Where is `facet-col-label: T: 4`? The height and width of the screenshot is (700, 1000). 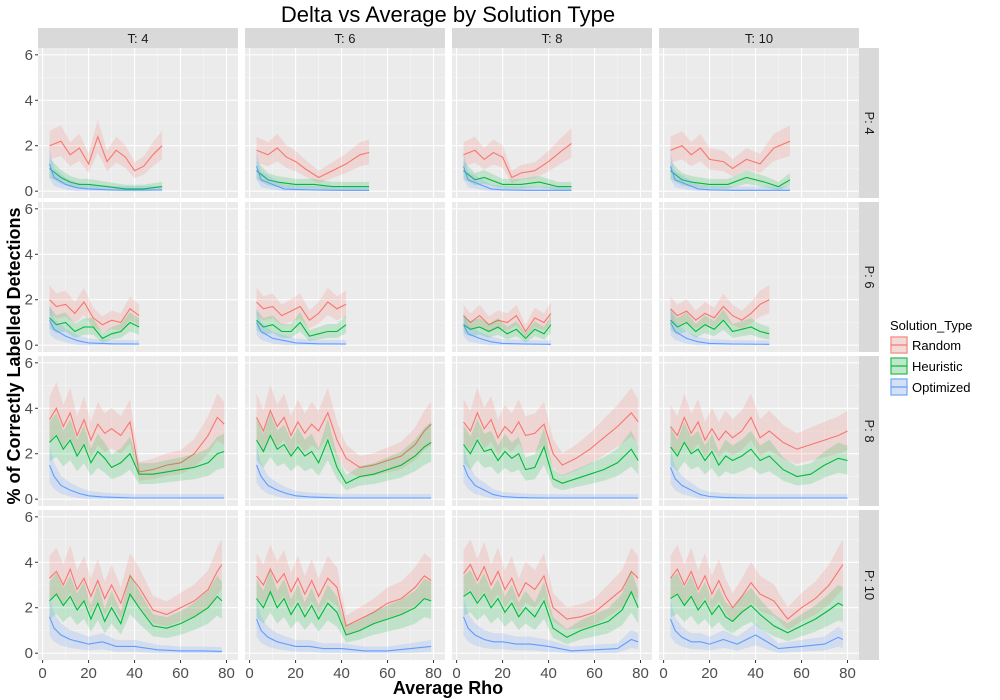 facet-col-label: T: 4 is located at coordinates (138, 38).